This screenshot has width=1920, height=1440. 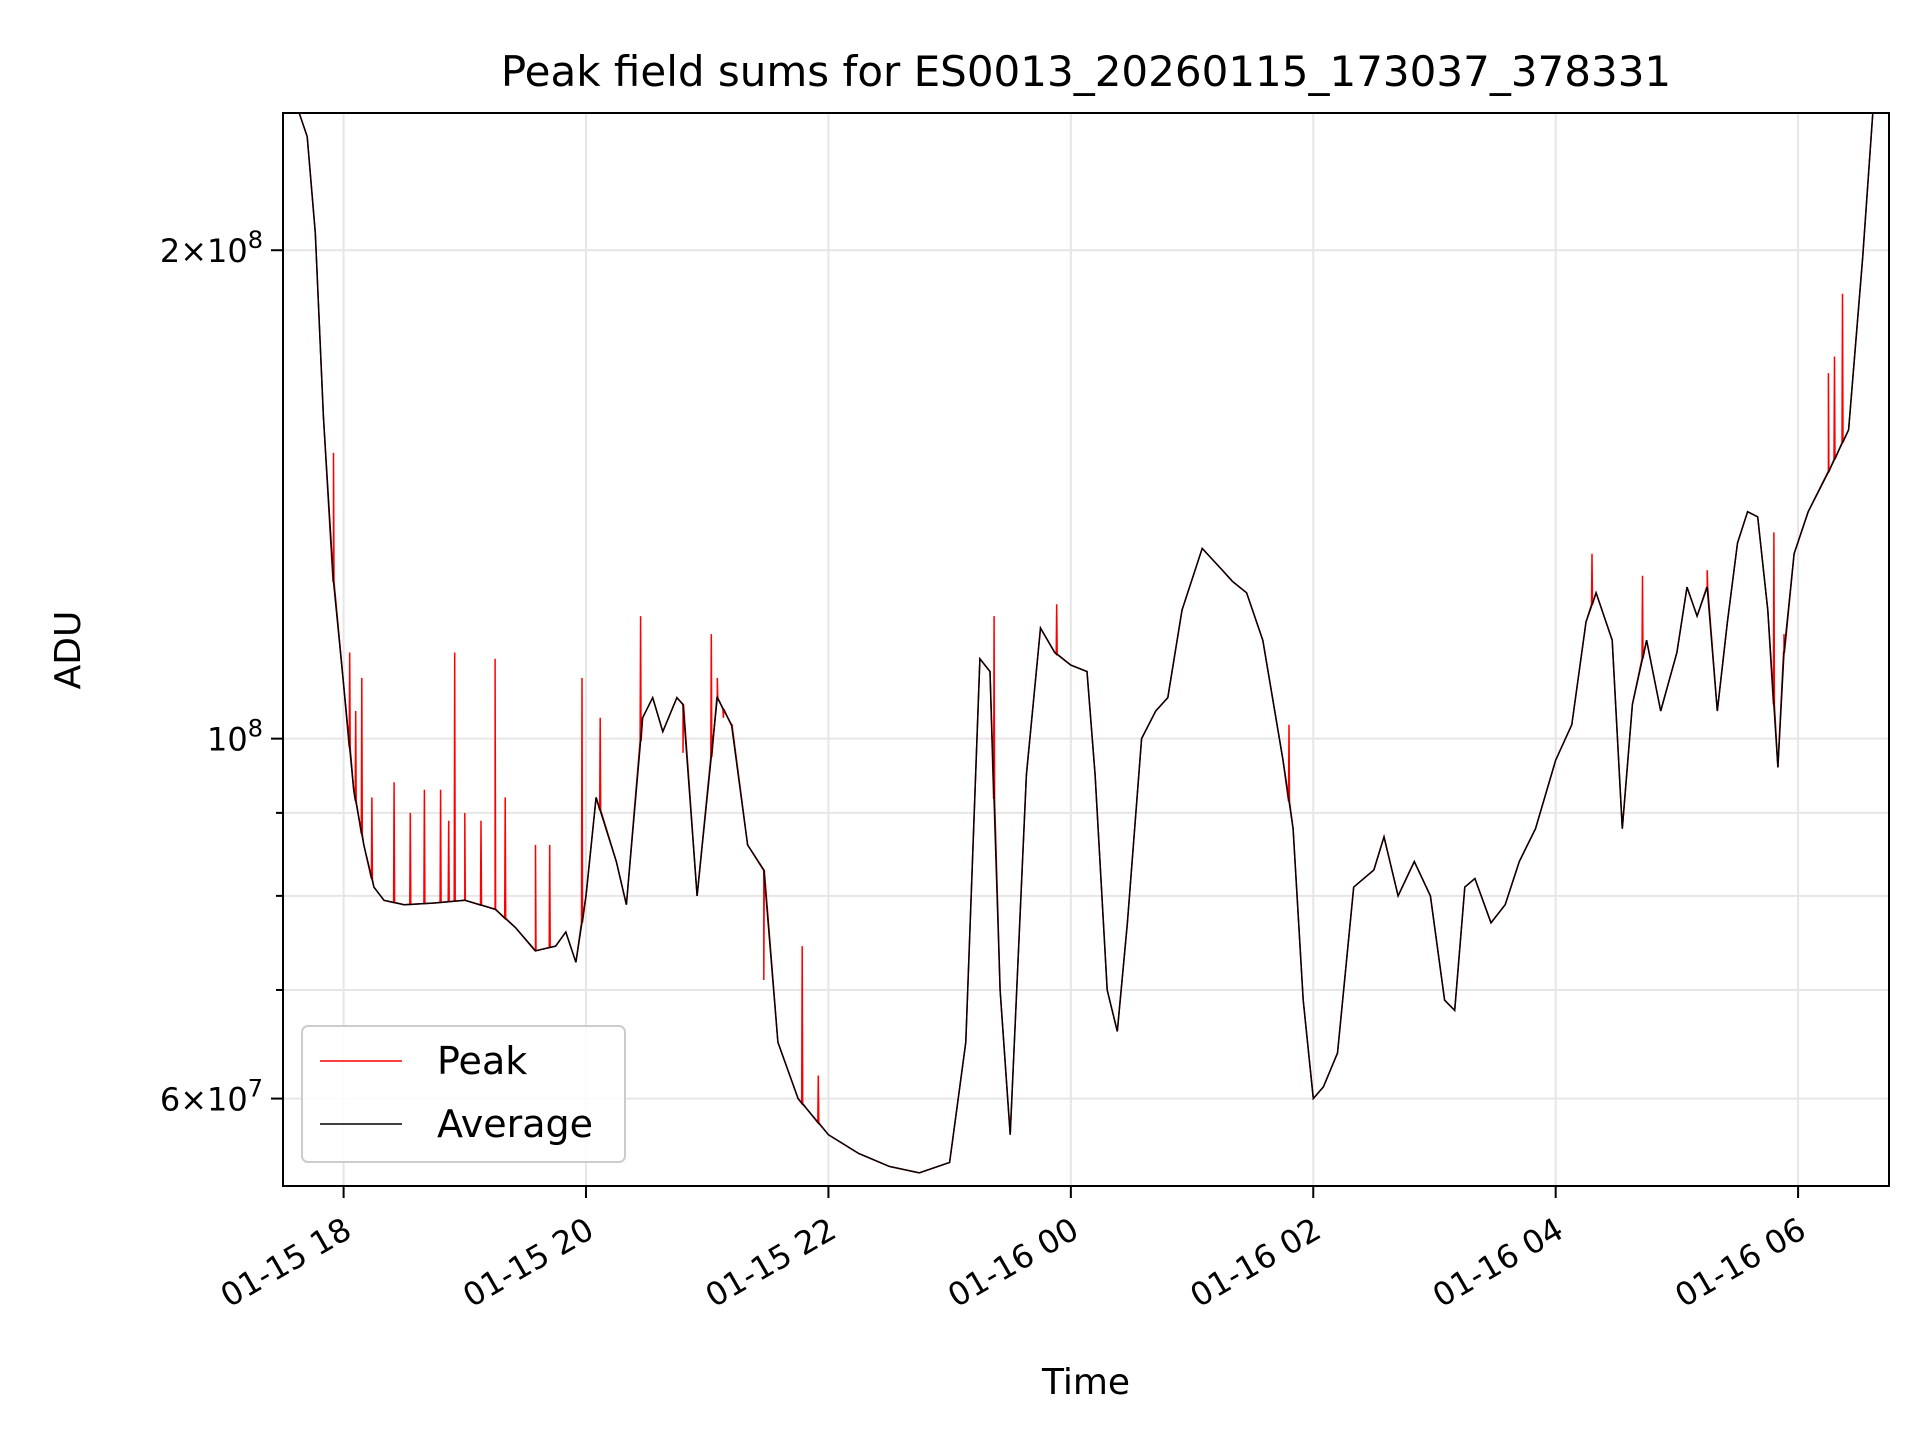 What do you see at coordinates (211, 1097) in the screenshot?
I see `y-tick-label-0: 6×107` at bounding box center [211, 1097].